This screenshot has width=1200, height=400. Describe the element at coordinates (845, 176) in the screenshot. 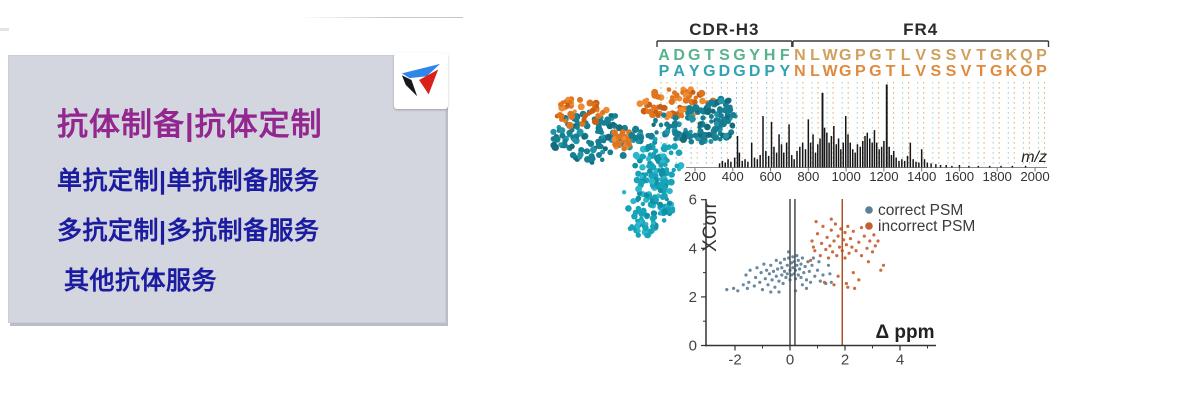

I see `spectrum-tick-label: 1000` at that location.